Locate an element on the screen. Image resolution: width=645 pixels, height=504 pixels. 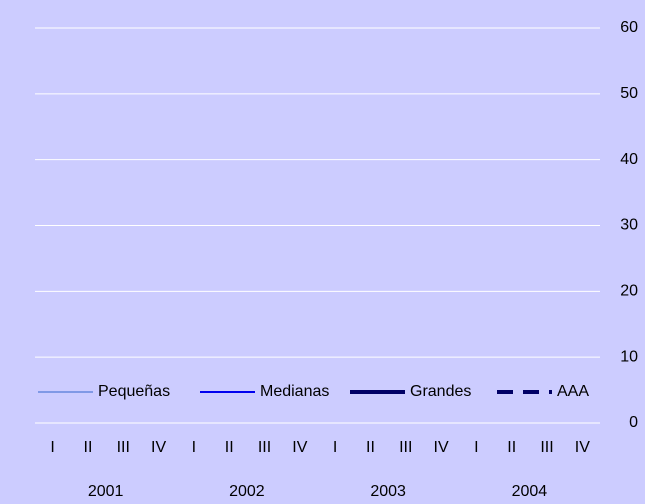
y-tick-label: 20 is located at coordinates (629, 291).